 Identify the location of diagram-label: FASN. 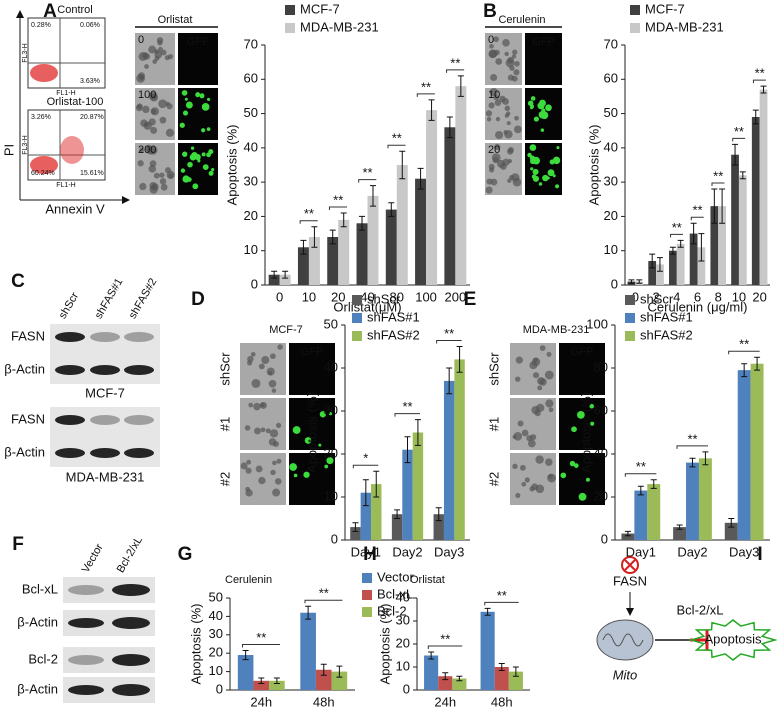
(630, 580).